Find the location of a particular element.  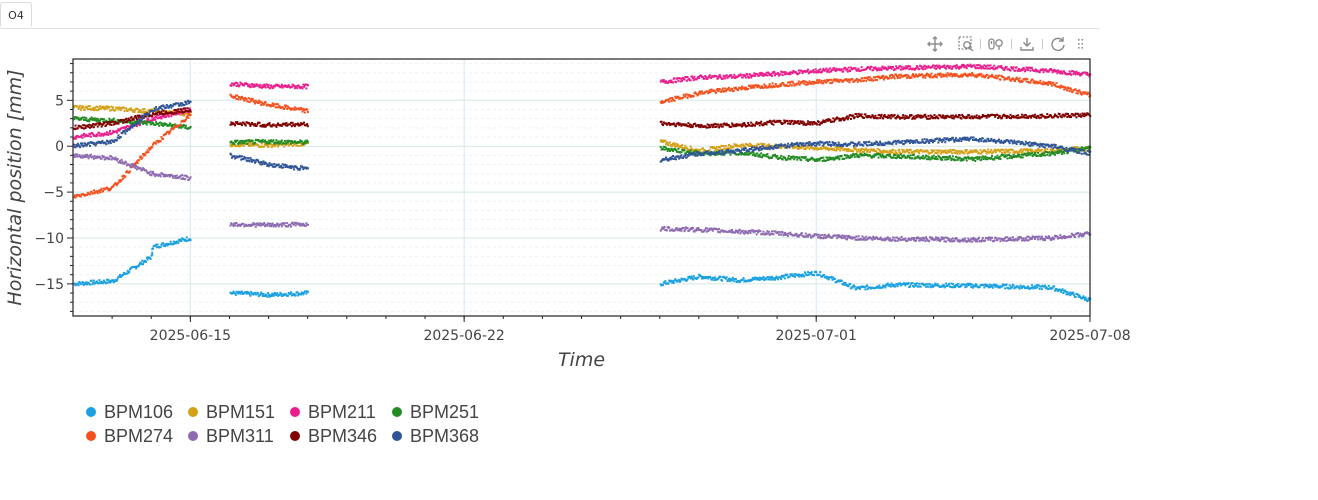

tab-o4: O4 is located at coordinates (16, 14).